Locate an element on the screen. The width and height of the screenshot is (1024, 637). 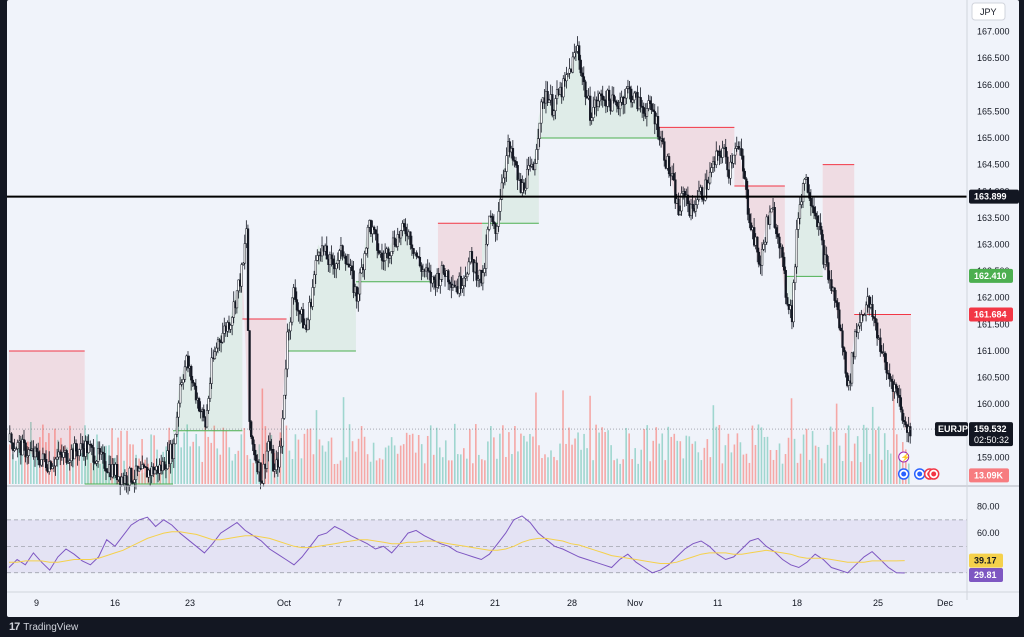
supertrend-up-label: 162.410 is located at coordinates (990, 276).